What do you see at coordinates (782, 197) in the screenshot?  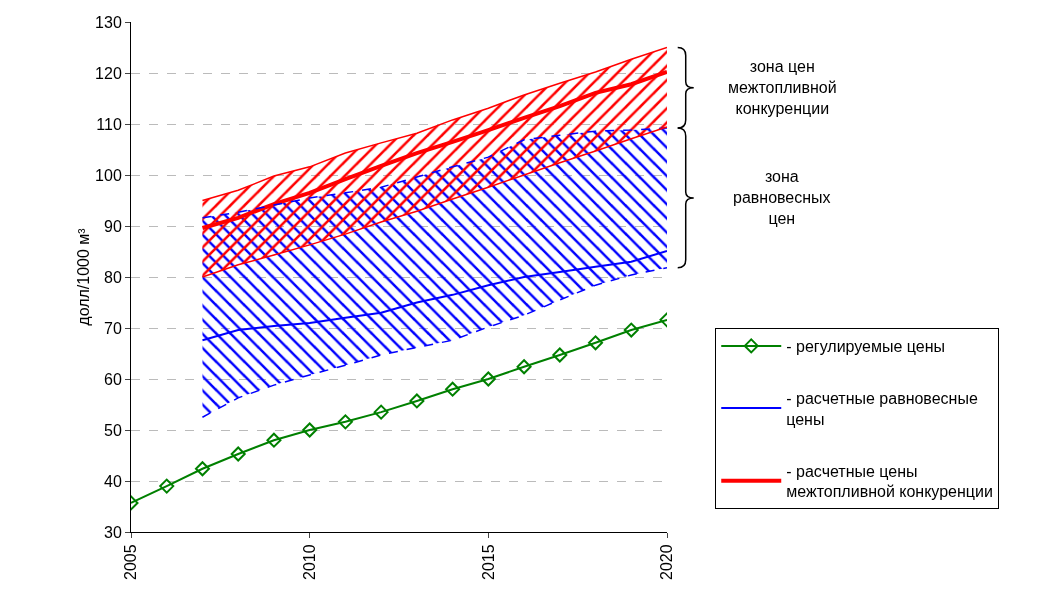 I see `text: зона равновесных цен` at bounding box center [782, 197].